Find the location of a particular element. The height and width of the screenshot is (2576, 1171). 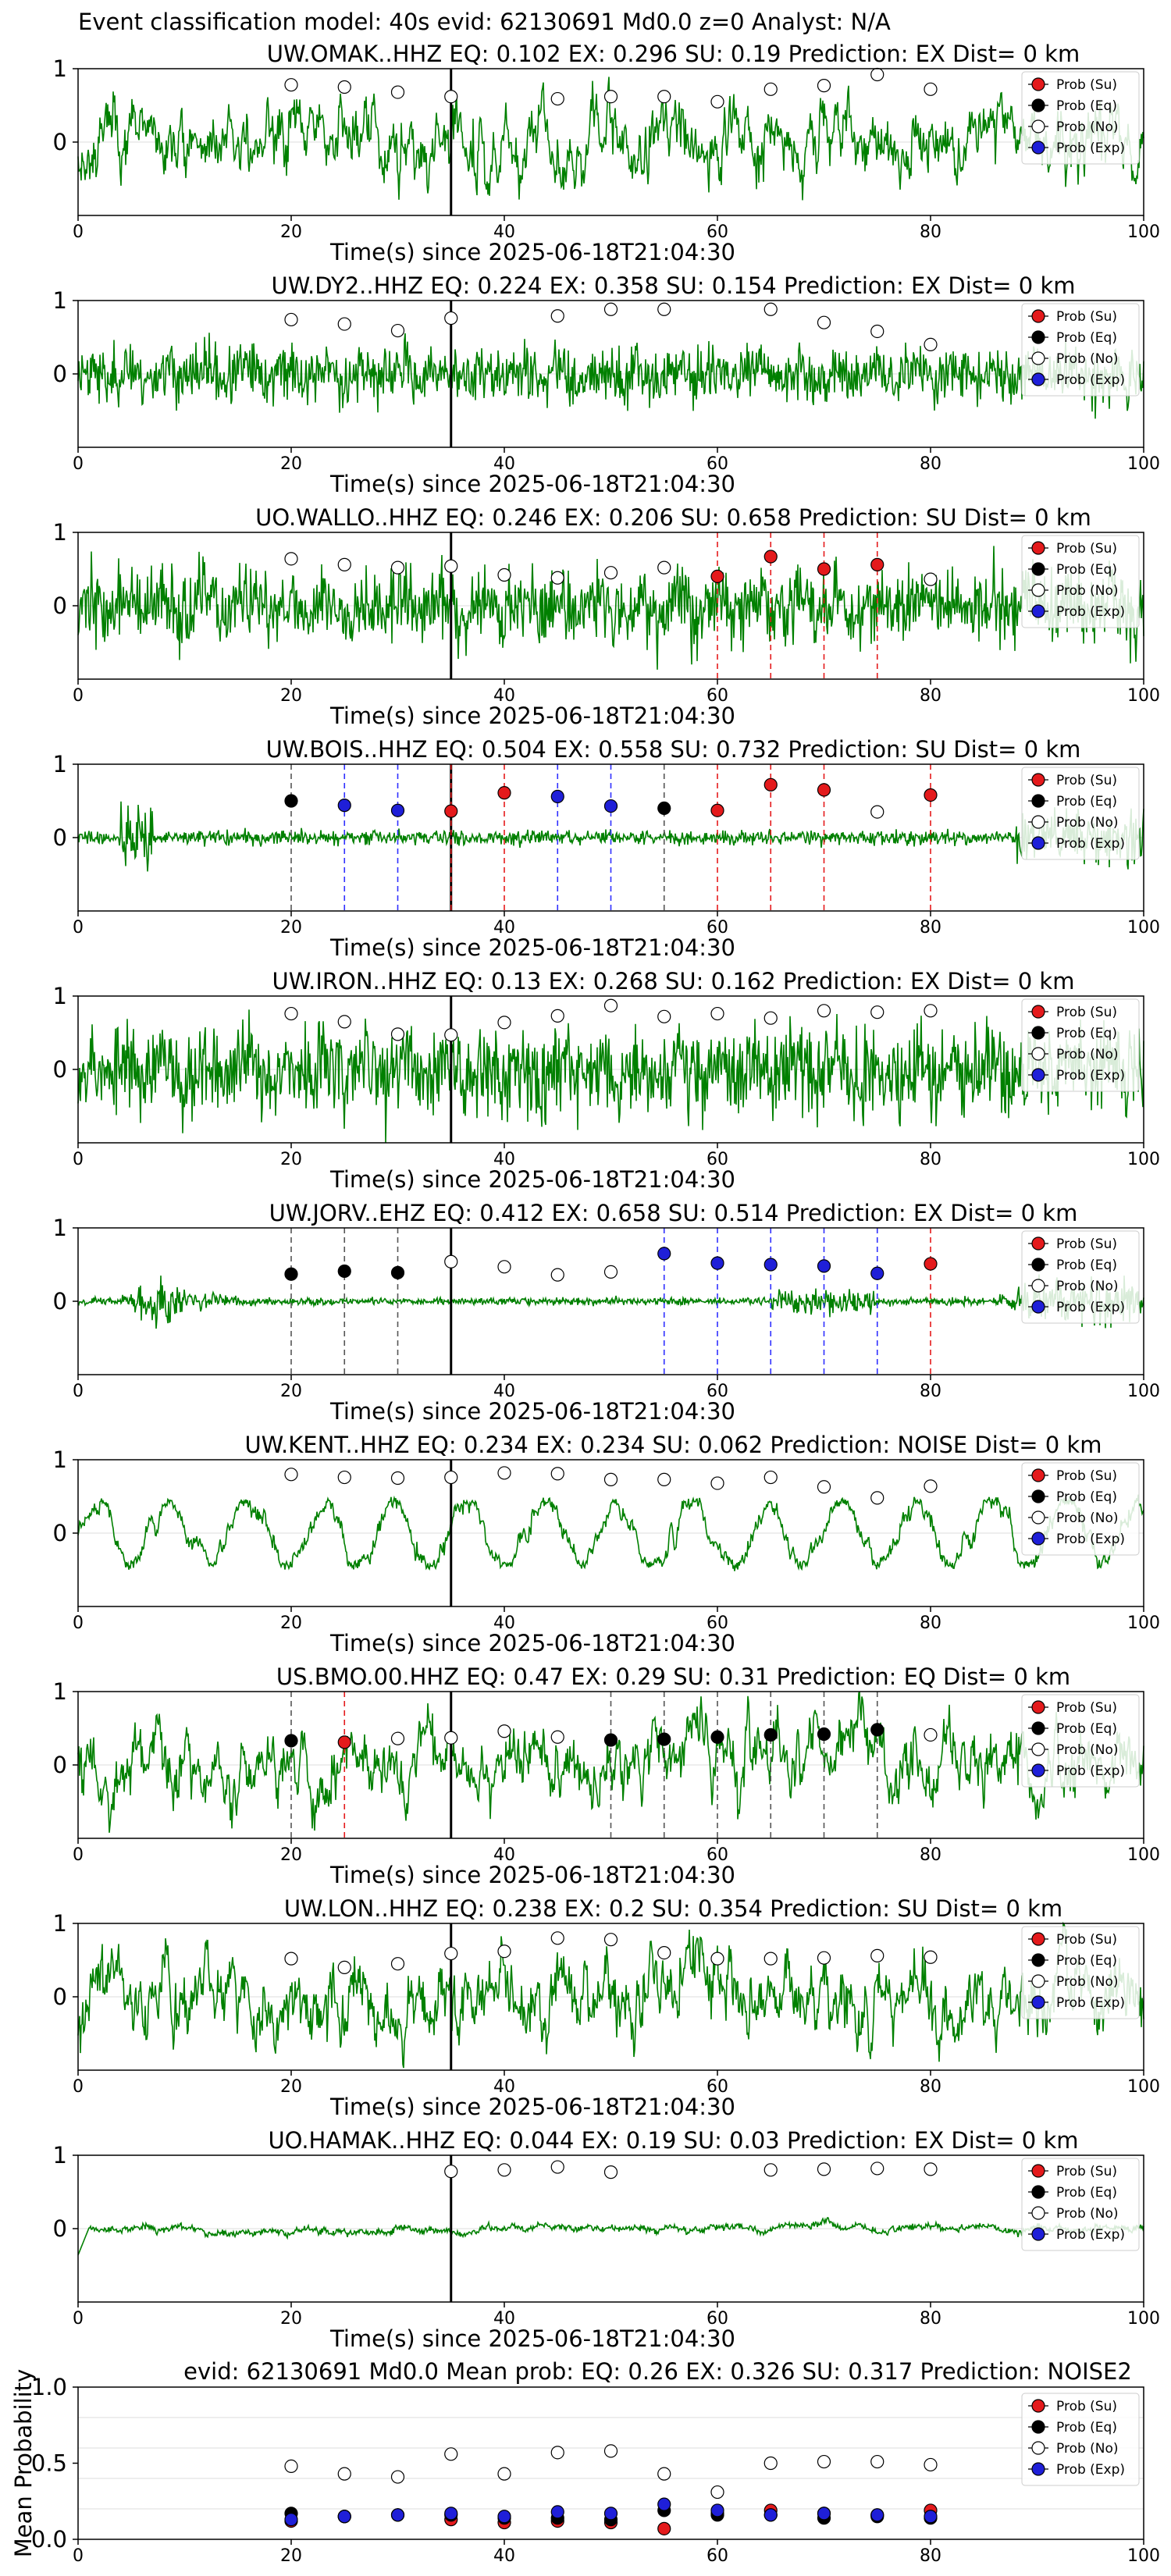

panel-10-ytick-label: 0 is located at coordinates (60, 2228).